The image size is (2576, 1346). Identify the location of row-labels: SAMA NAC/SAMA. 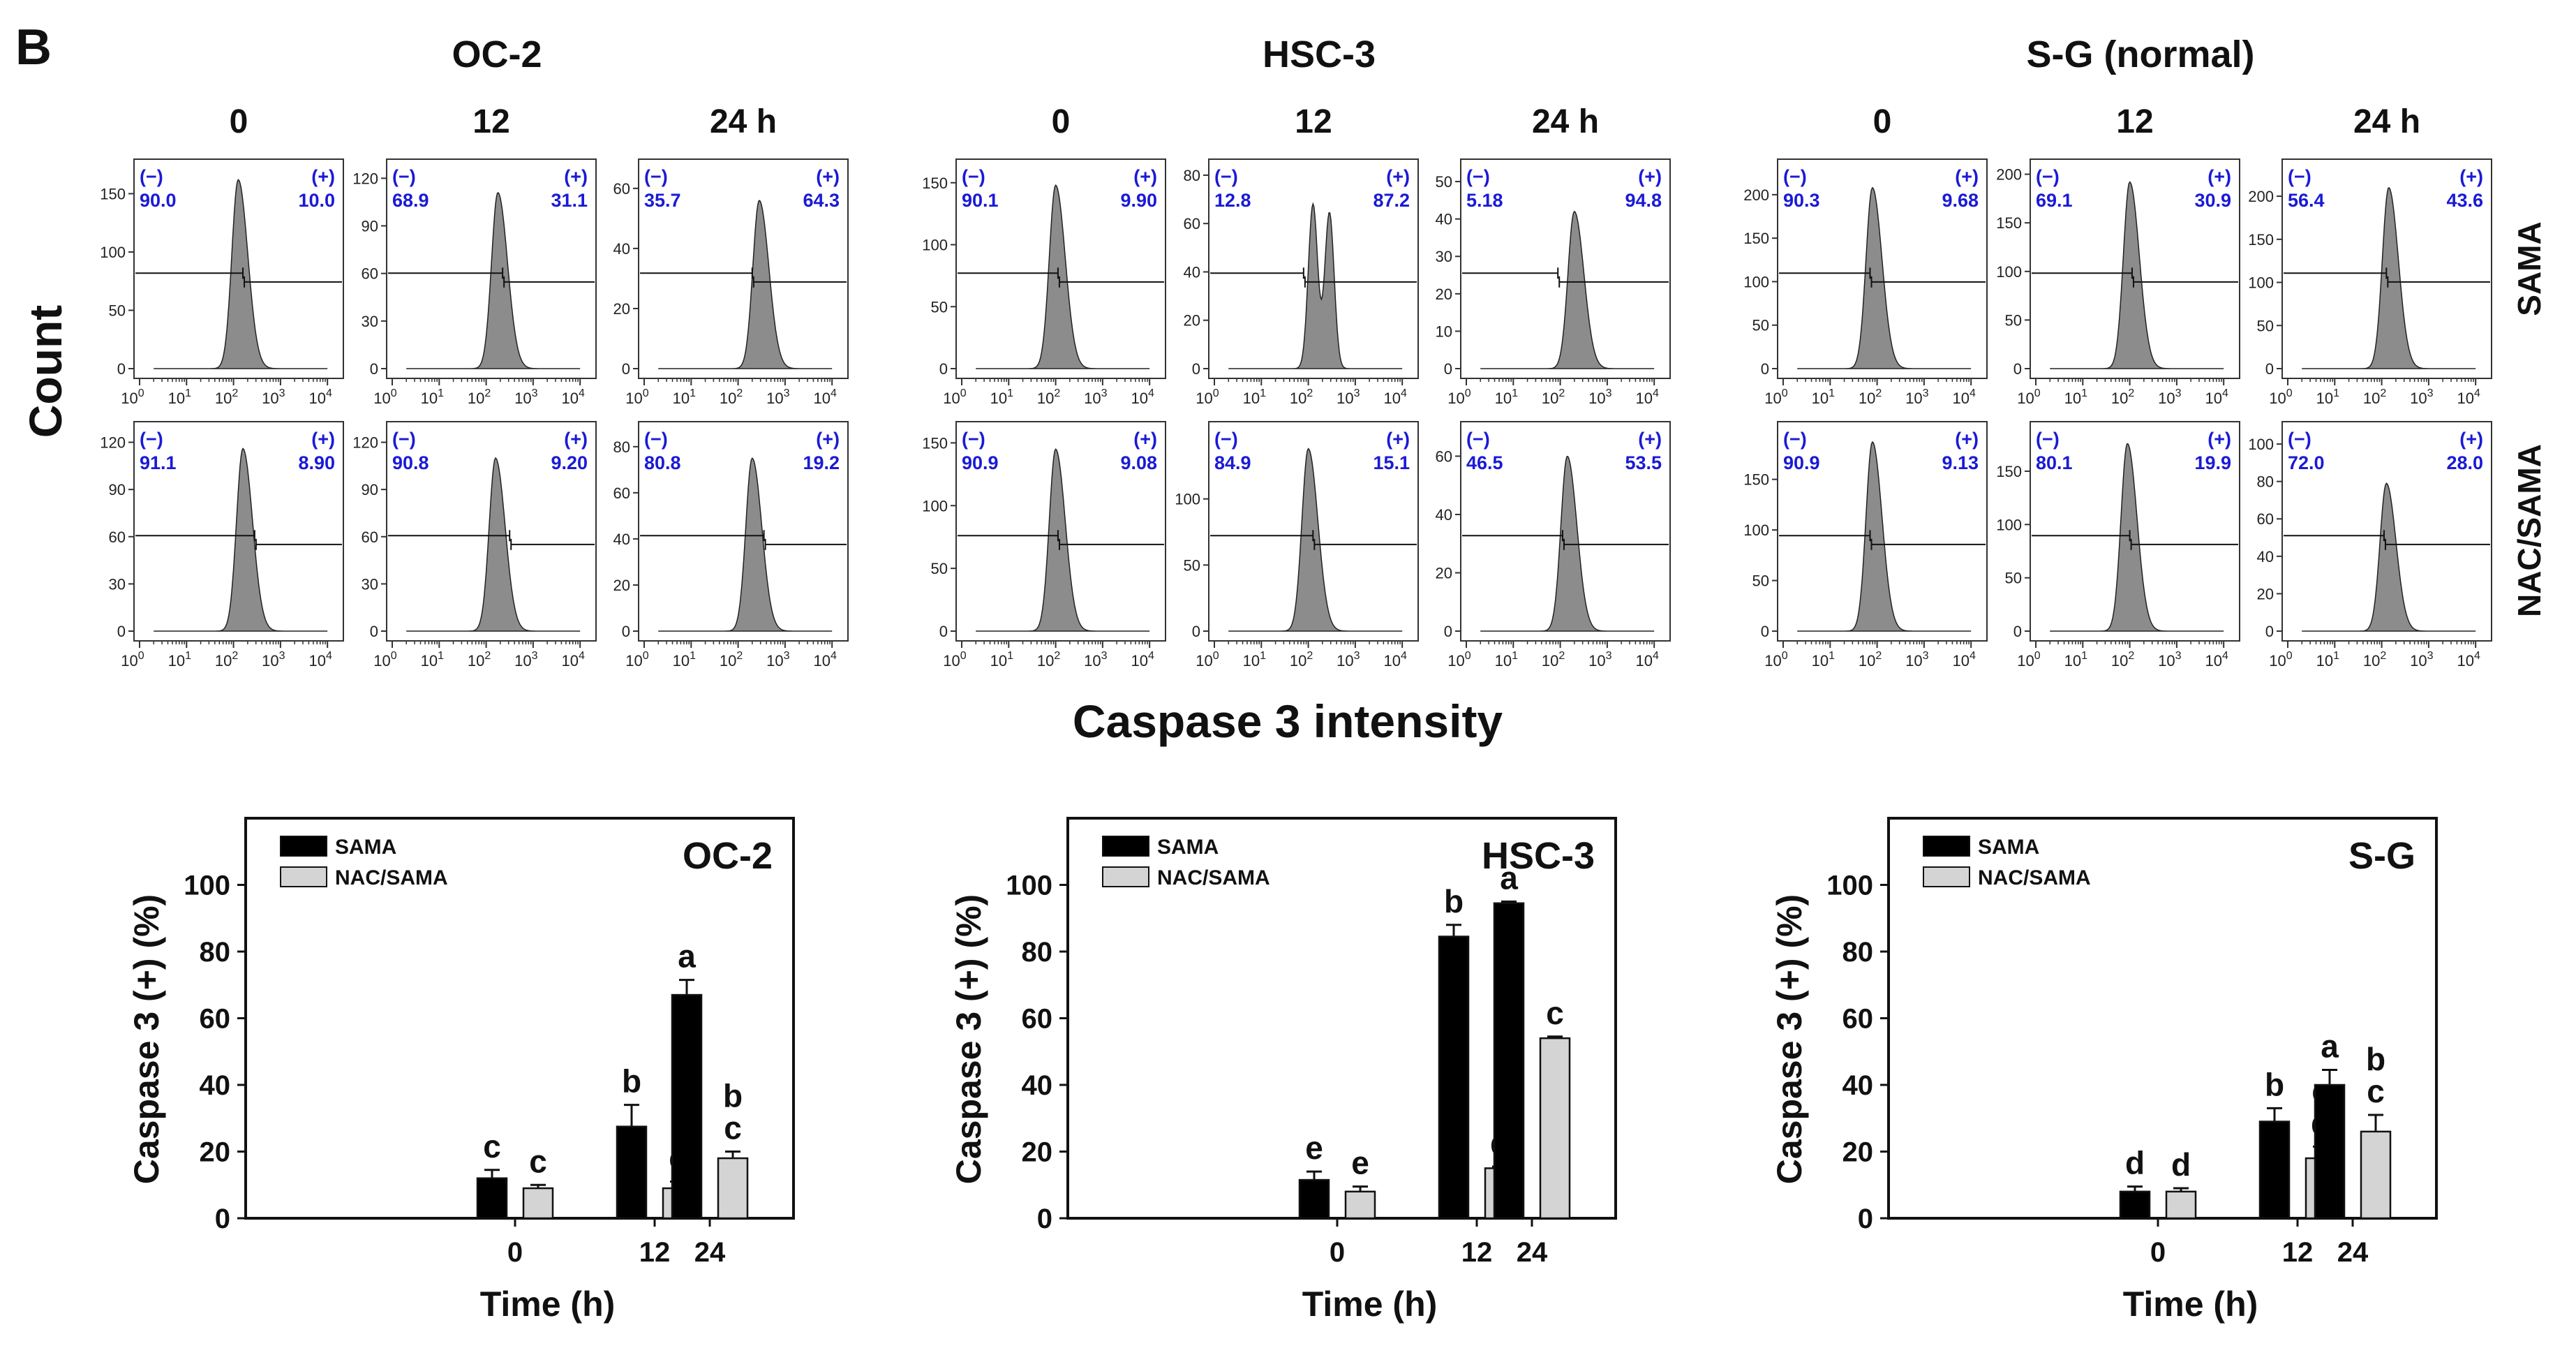
(2529, 419).